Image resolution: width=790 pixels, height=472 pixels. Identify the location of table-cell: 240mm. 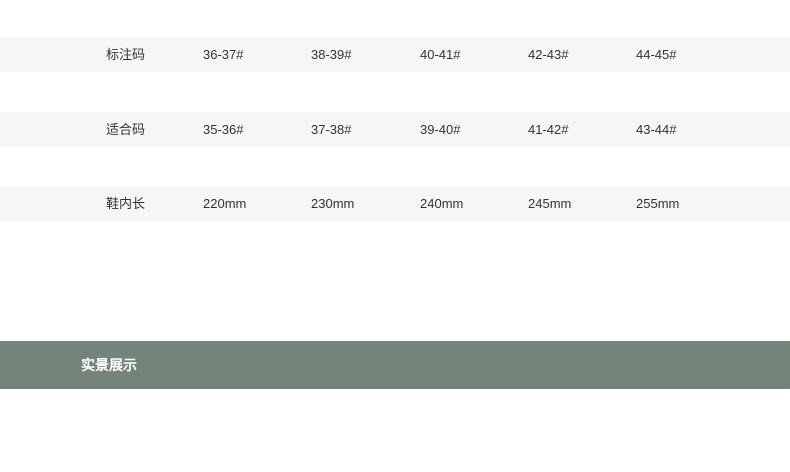
(442, 203).